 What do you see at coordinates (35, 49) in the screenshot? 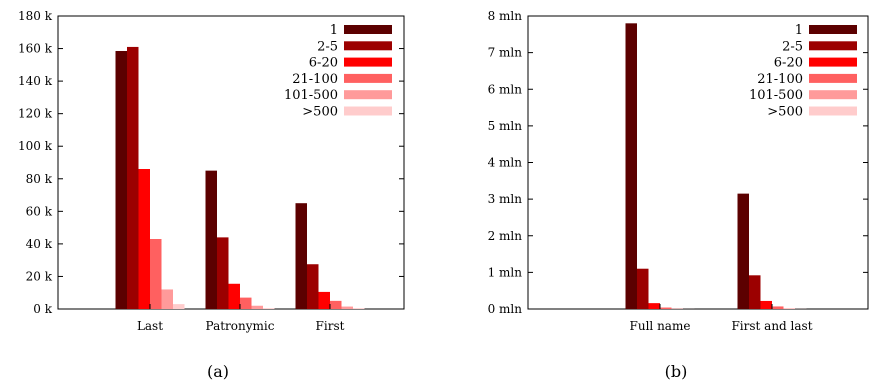
I see `charta-ytick-label: 160 k` at bounding box center [35, 49].